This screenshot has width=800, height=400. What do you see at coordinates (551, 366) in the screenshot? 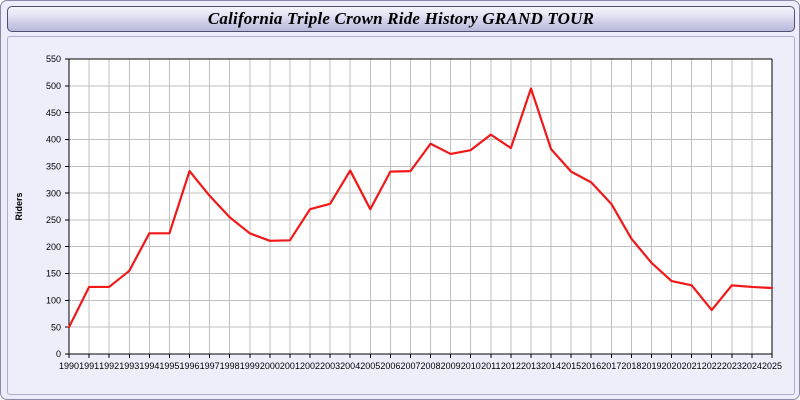
I see `x-tick-label: 2014` at bounding box center [551, 366].